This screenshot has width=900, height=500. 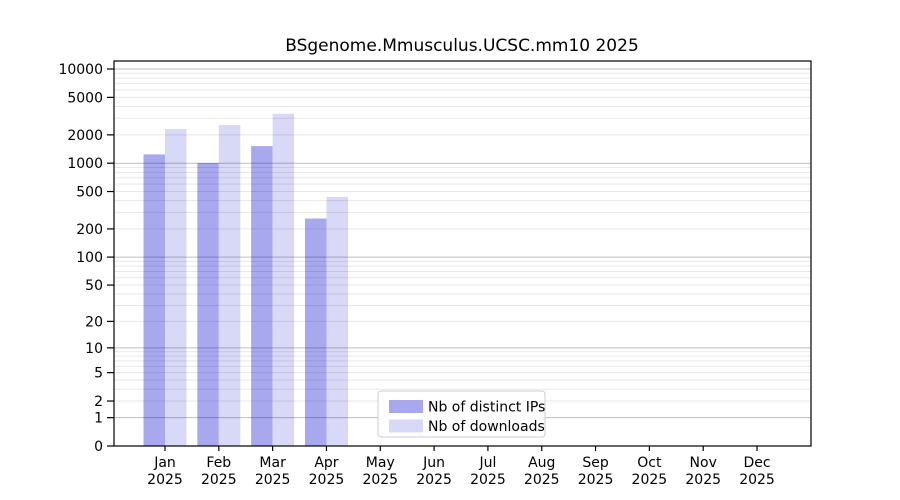 I want to click on legend-label-nb-of-distinct-ips: Nb of distinct IPs, so click(x=486, y=408).